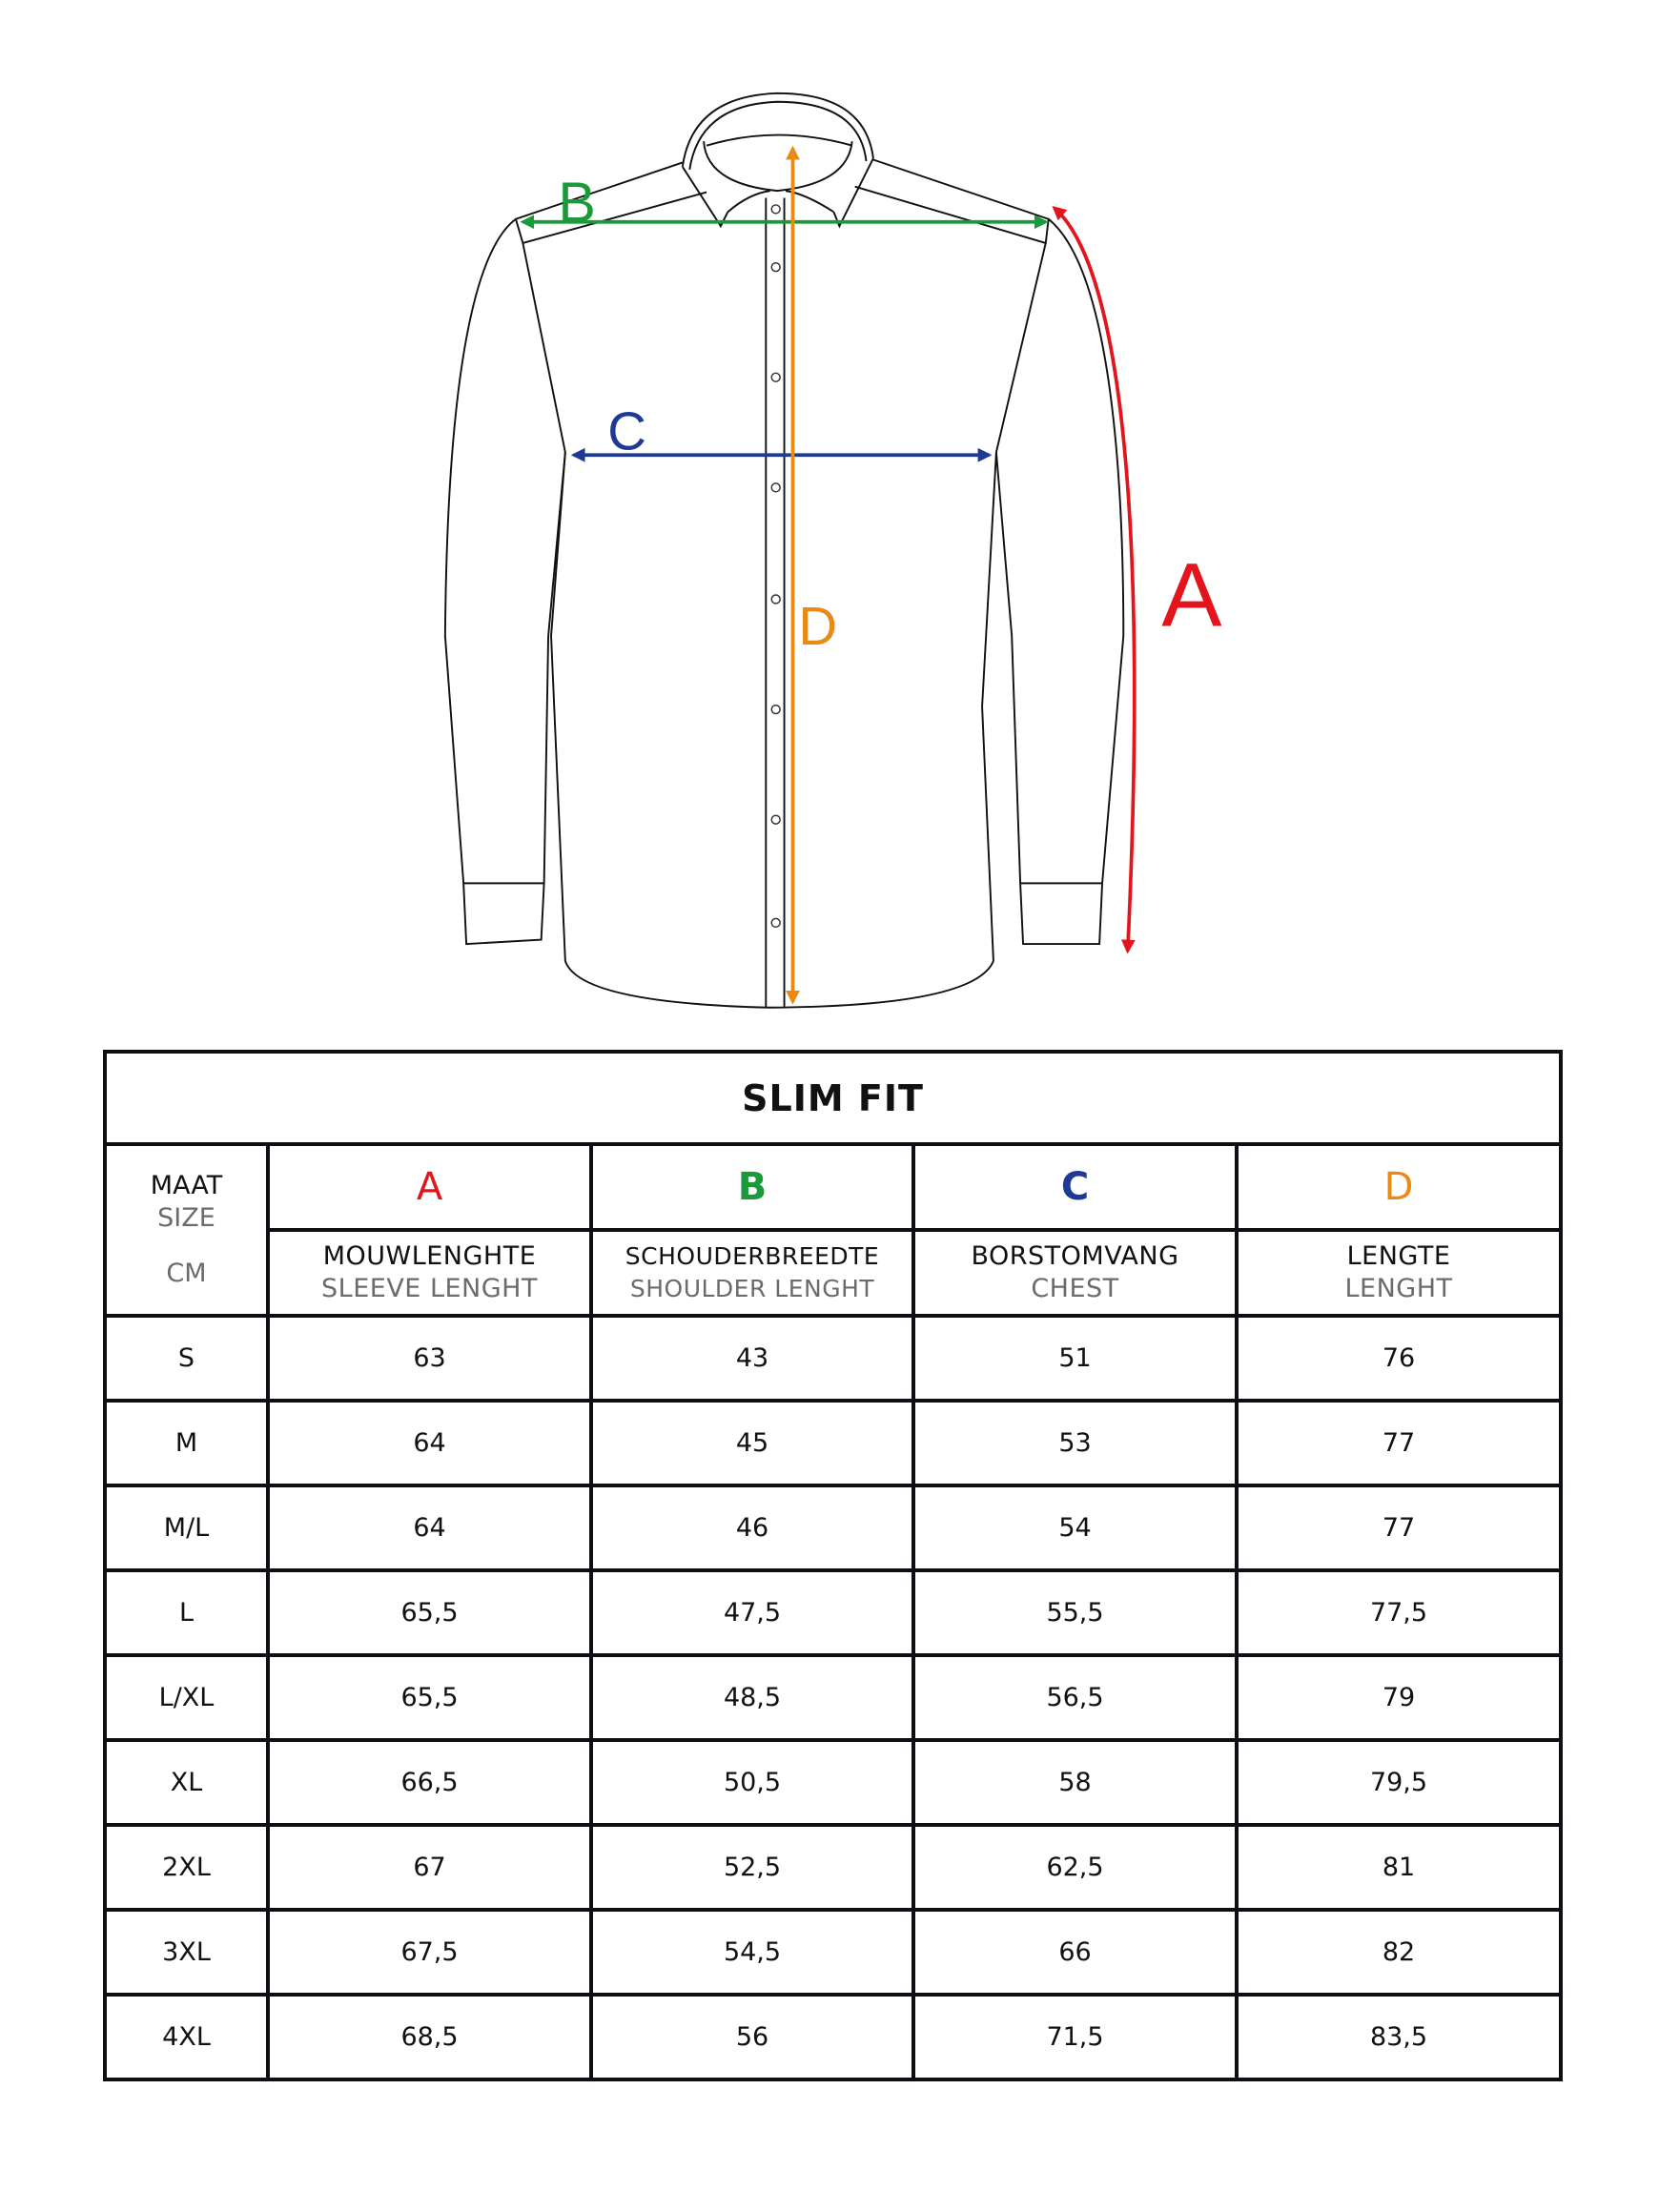 Image resolution: width=1659 pixels, height=2212 pixels. What do you see at coordinates (1075, 1952) in the screenshot?
I see `measurement-cell: 66` at bounding box center [1075, 1952].